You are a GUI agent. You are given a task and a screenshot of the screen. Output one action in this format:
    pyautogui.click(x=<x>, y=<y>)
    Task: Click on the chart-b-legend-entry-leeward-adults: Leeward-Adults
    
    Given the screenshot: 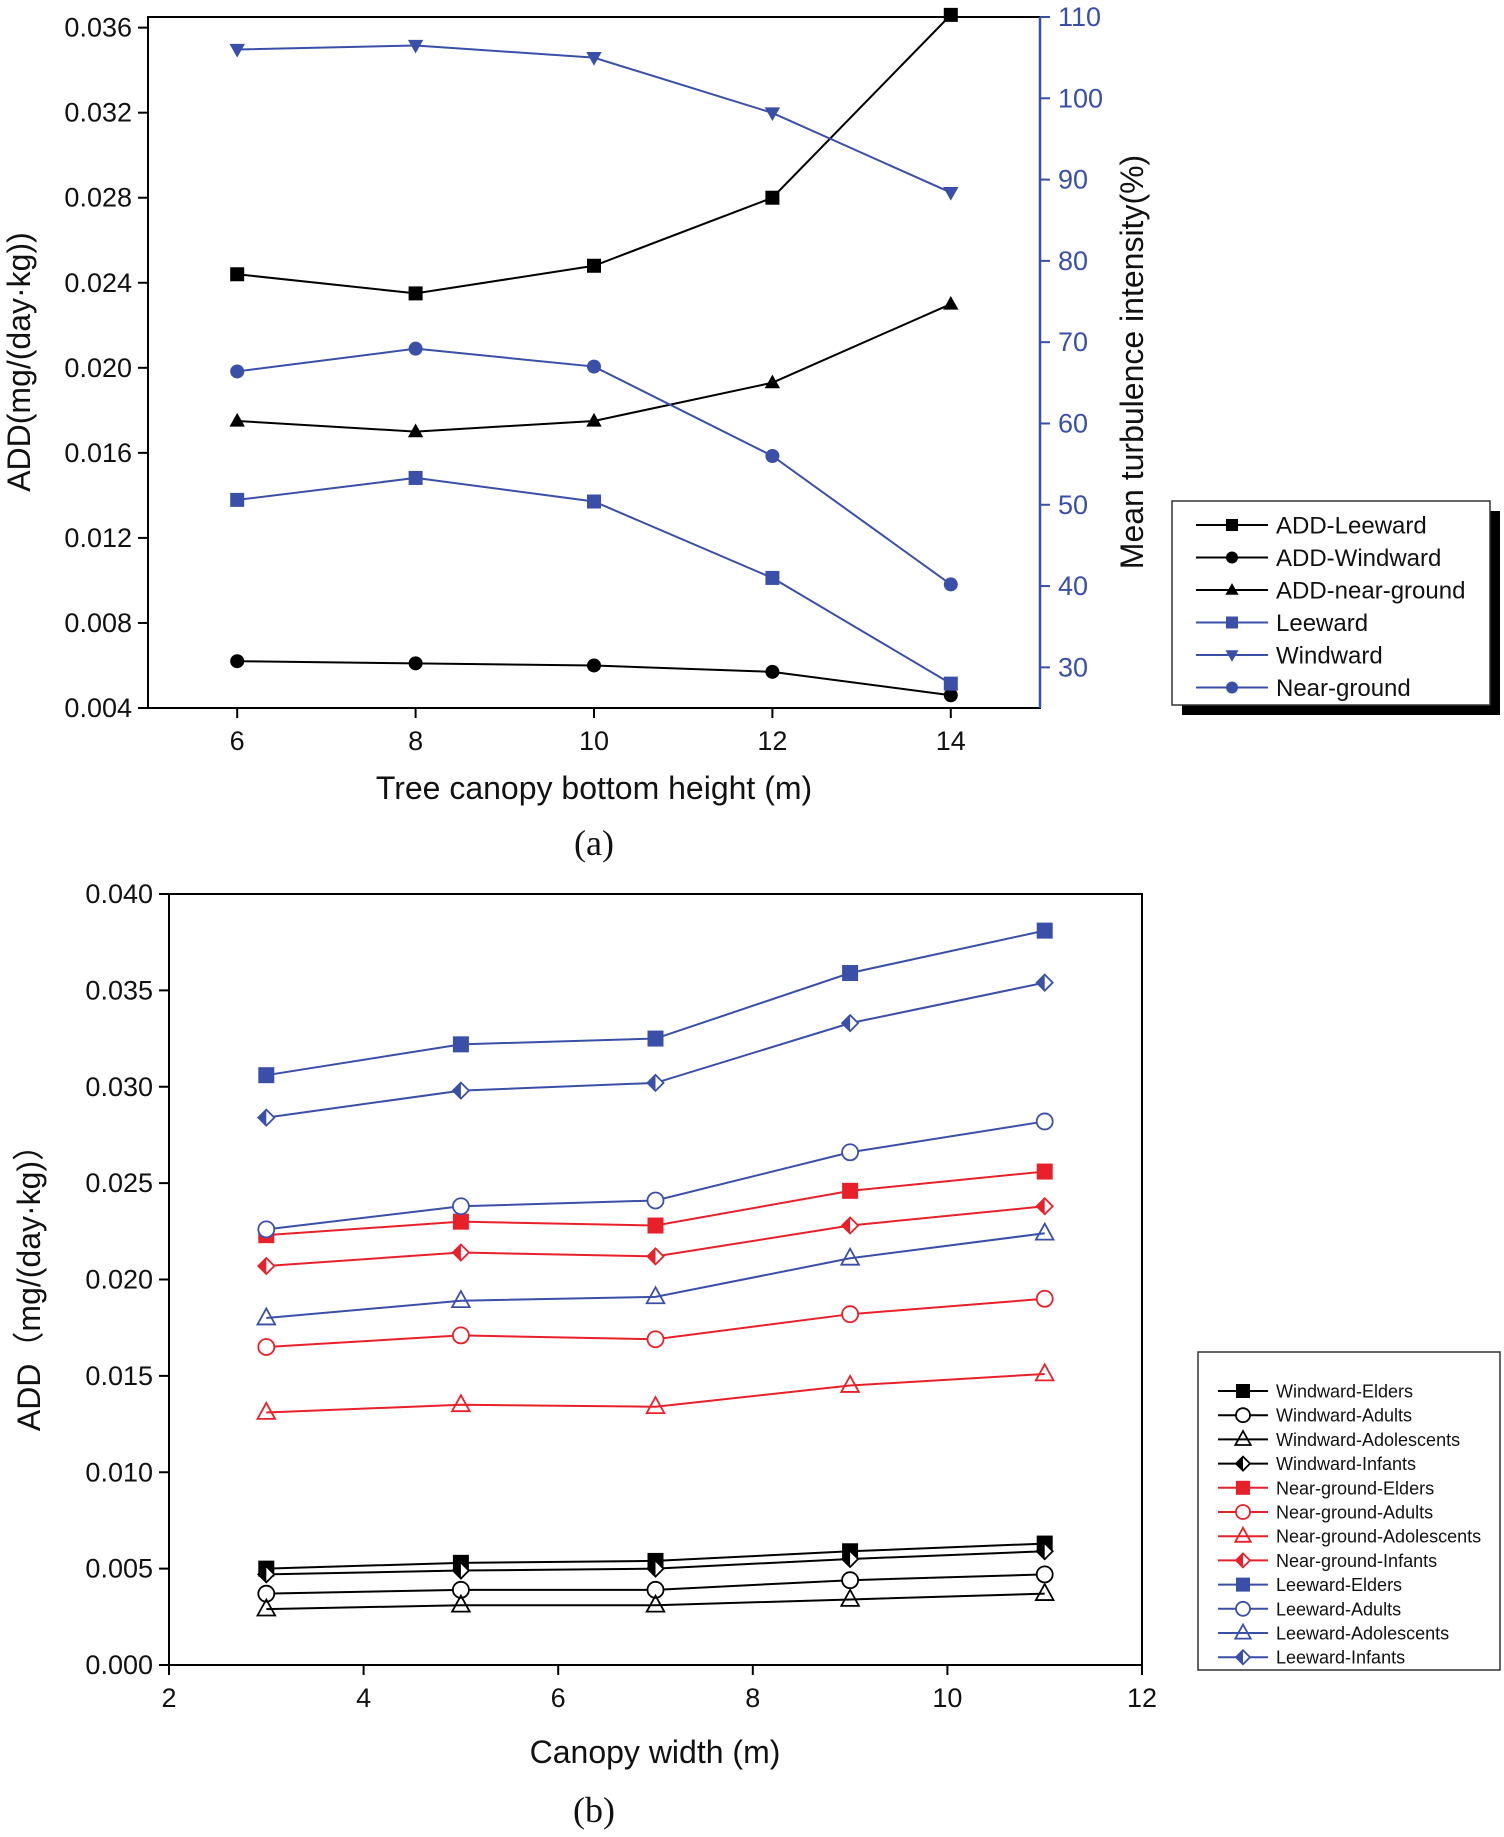 What is the action you would take?
    pyautogui.click(x=1309, y=1609)
    